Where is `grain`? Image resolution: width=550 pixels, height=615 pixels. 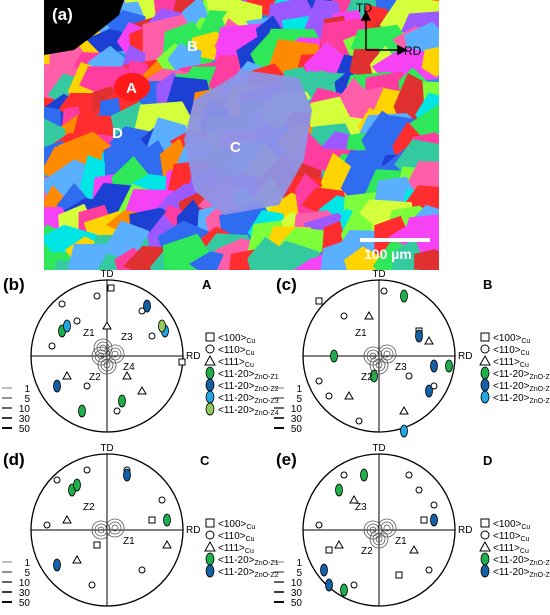
grain is located at coordinates (108, 40).